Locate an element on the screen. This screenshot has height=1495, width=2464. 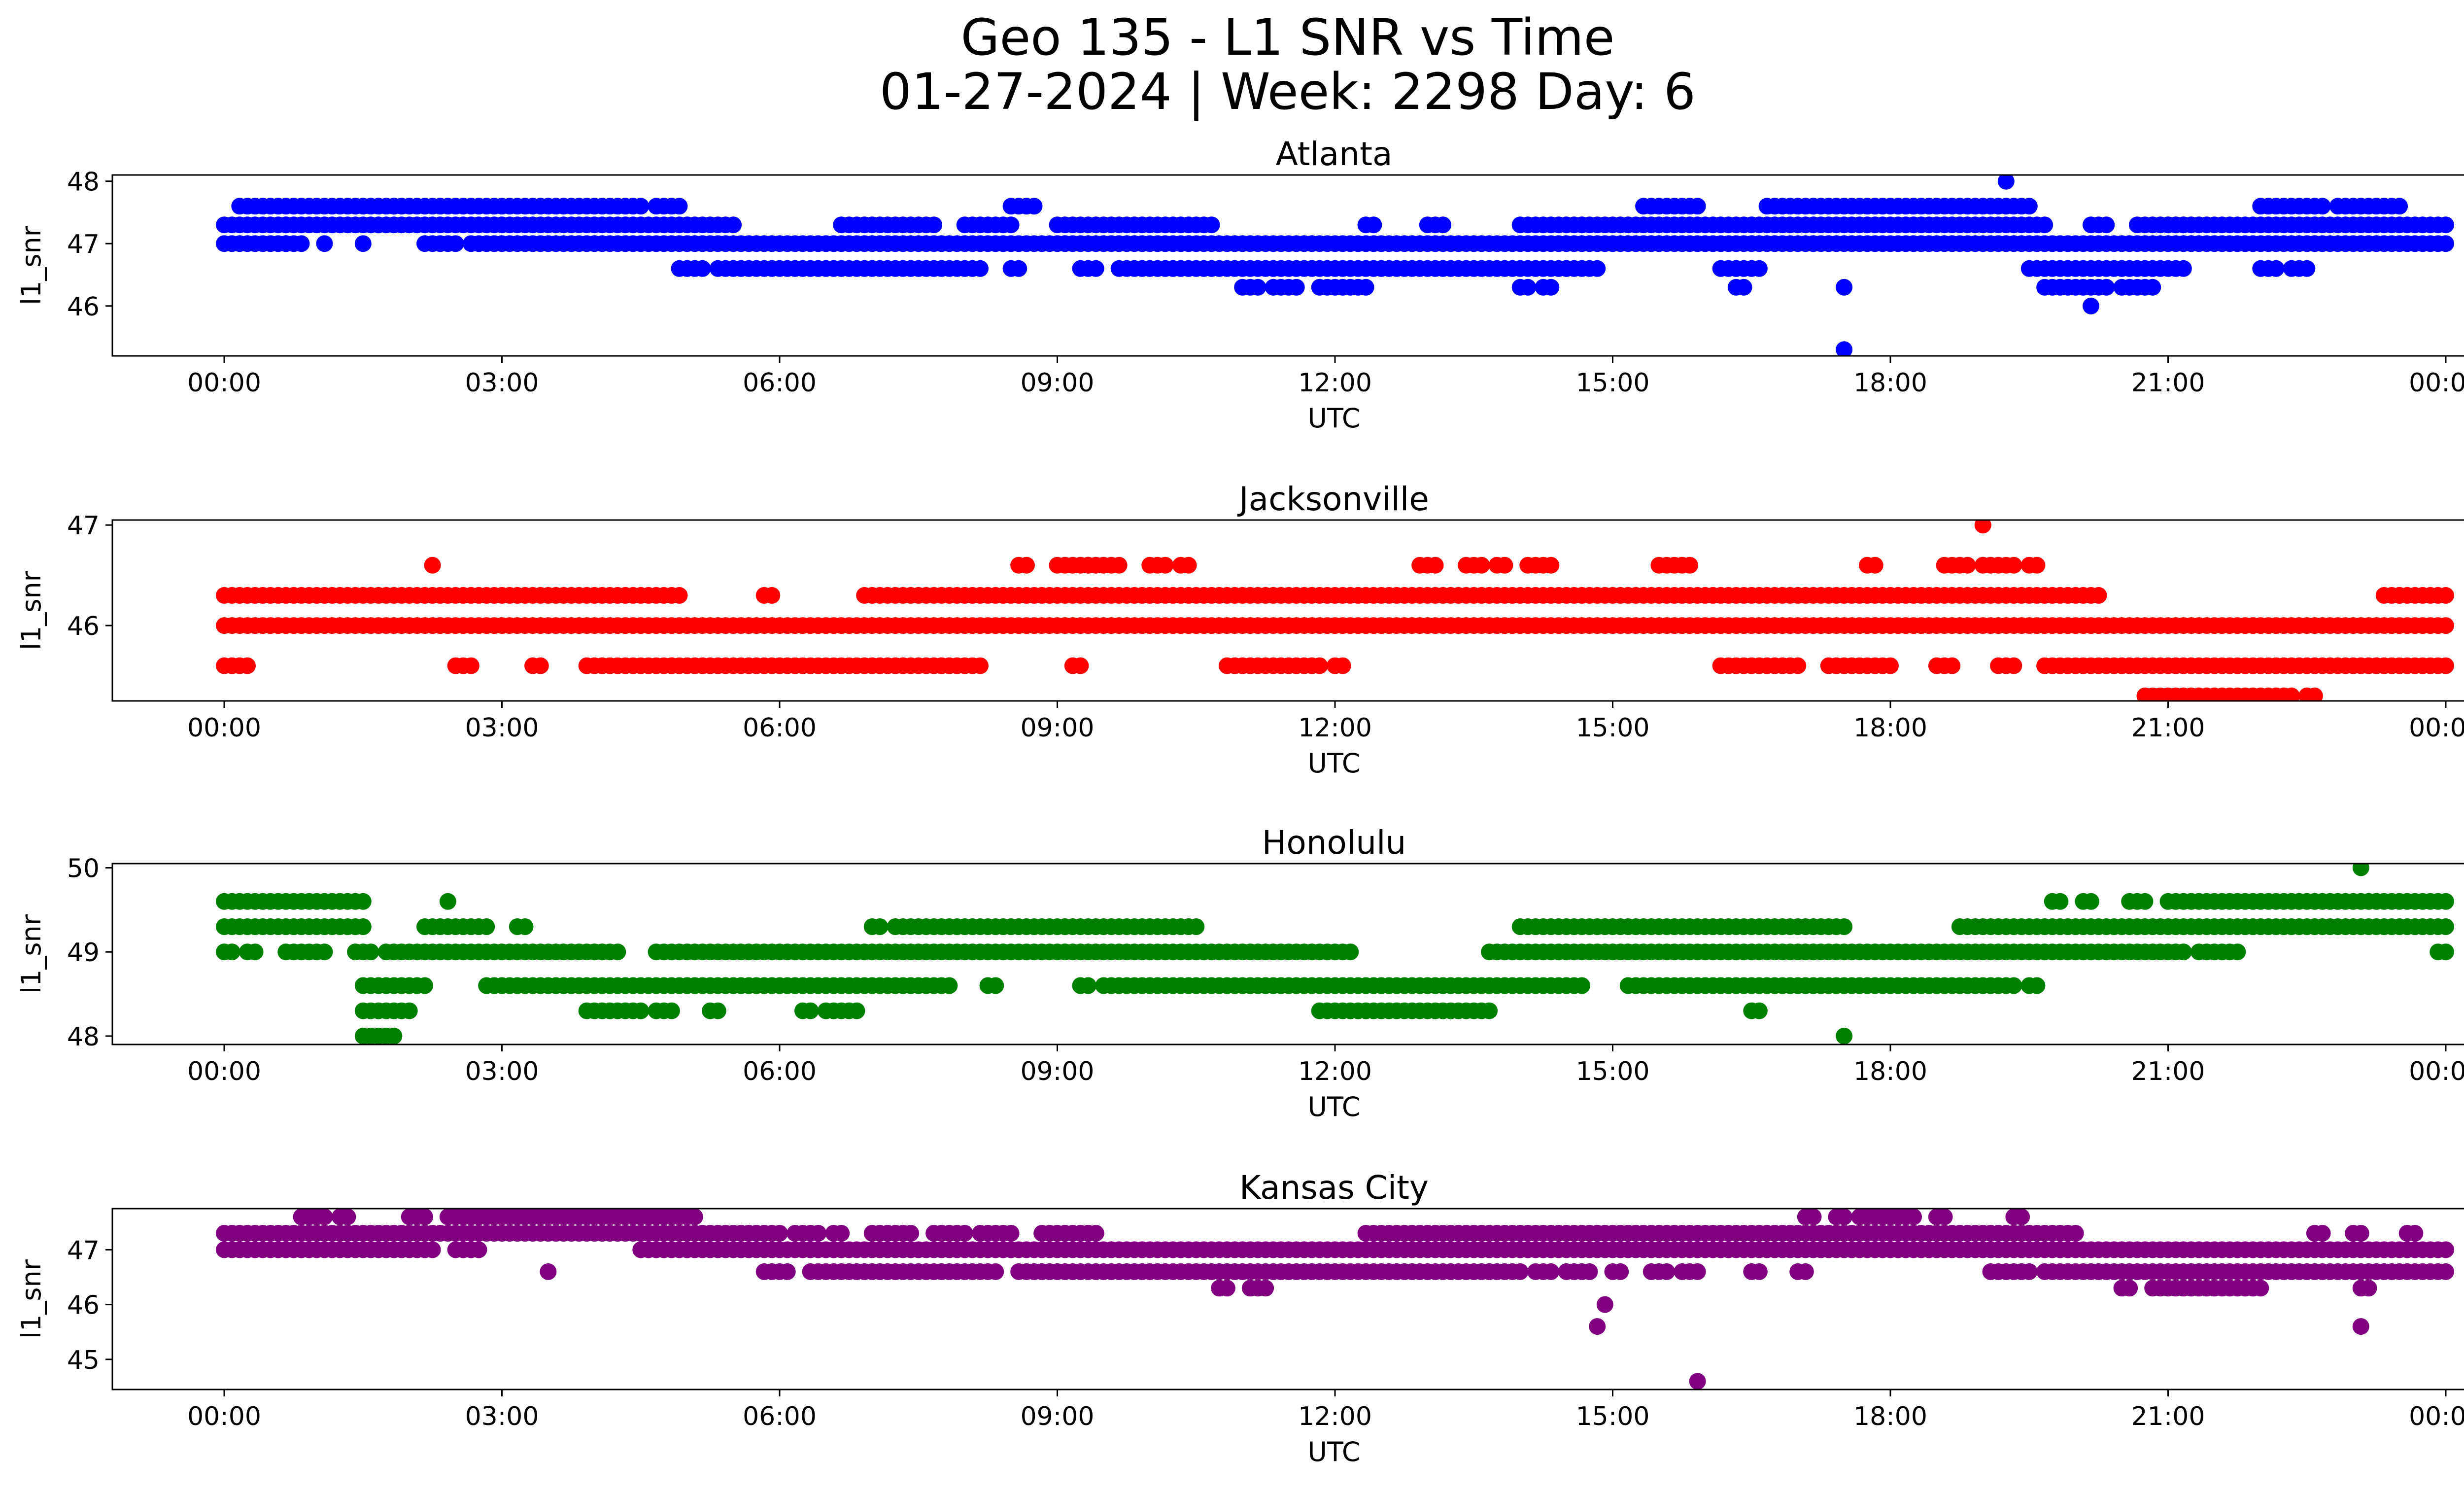
kansas-city-xtick-label: 09:00 is located at coordinates (1058, 1416).